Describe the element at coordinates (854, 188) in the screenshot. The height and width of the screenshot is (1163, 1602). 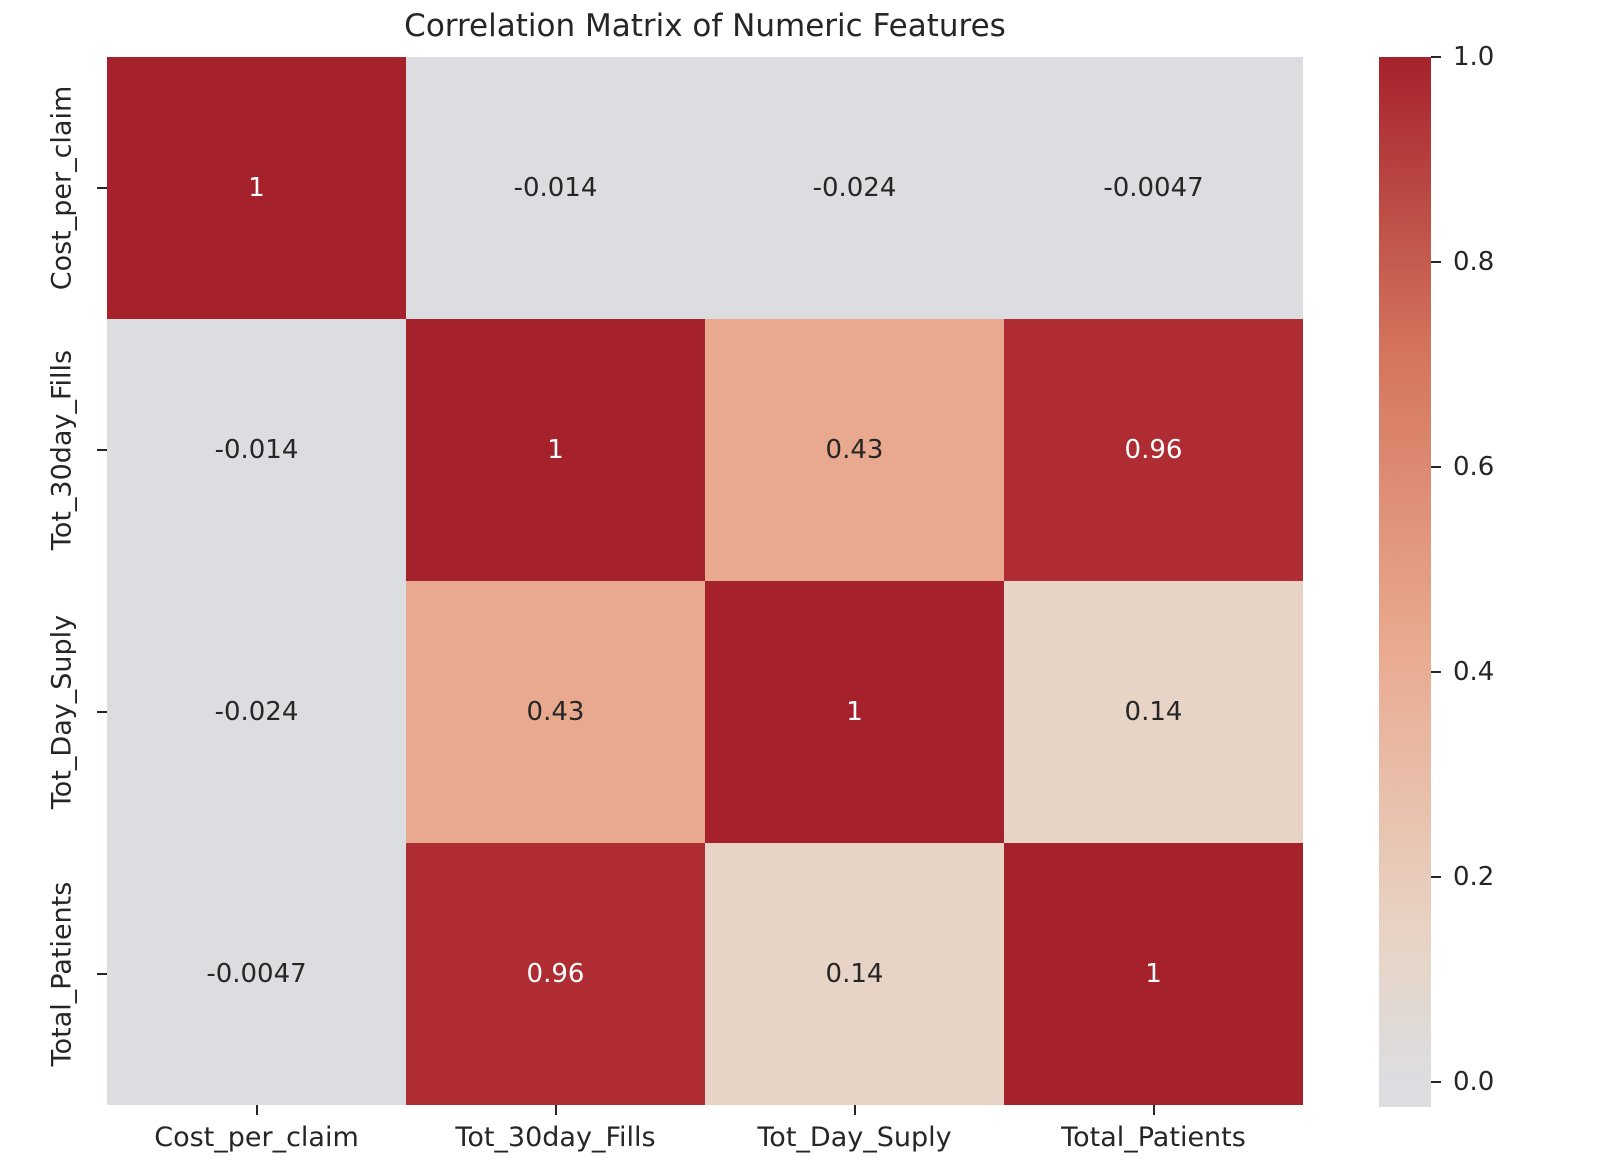
I see `heatmap-cell-Cost_per_claim-Tot_Day_Suply: -0.024` at that location.